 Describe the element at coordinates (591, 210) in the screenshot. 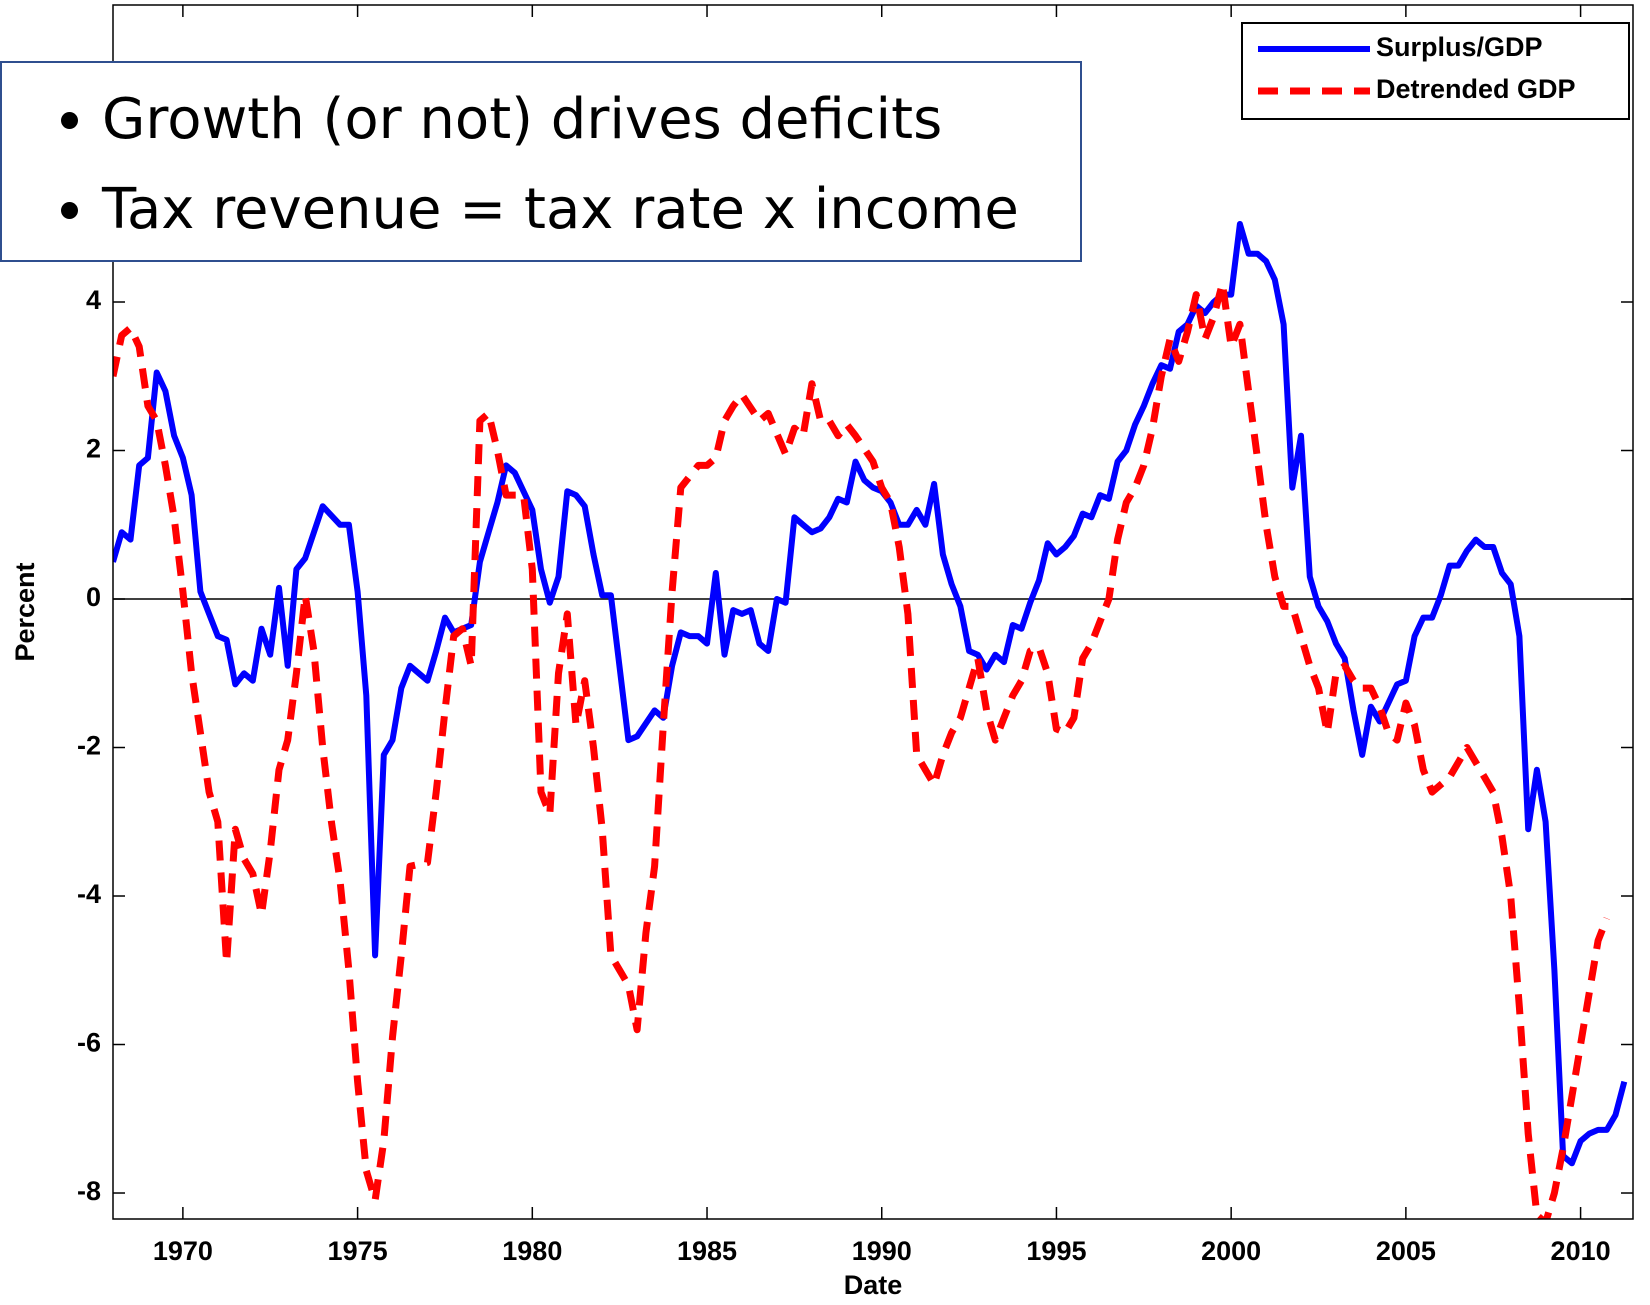

I see `bullet: Tax revenue = tax rate x income` at that location.